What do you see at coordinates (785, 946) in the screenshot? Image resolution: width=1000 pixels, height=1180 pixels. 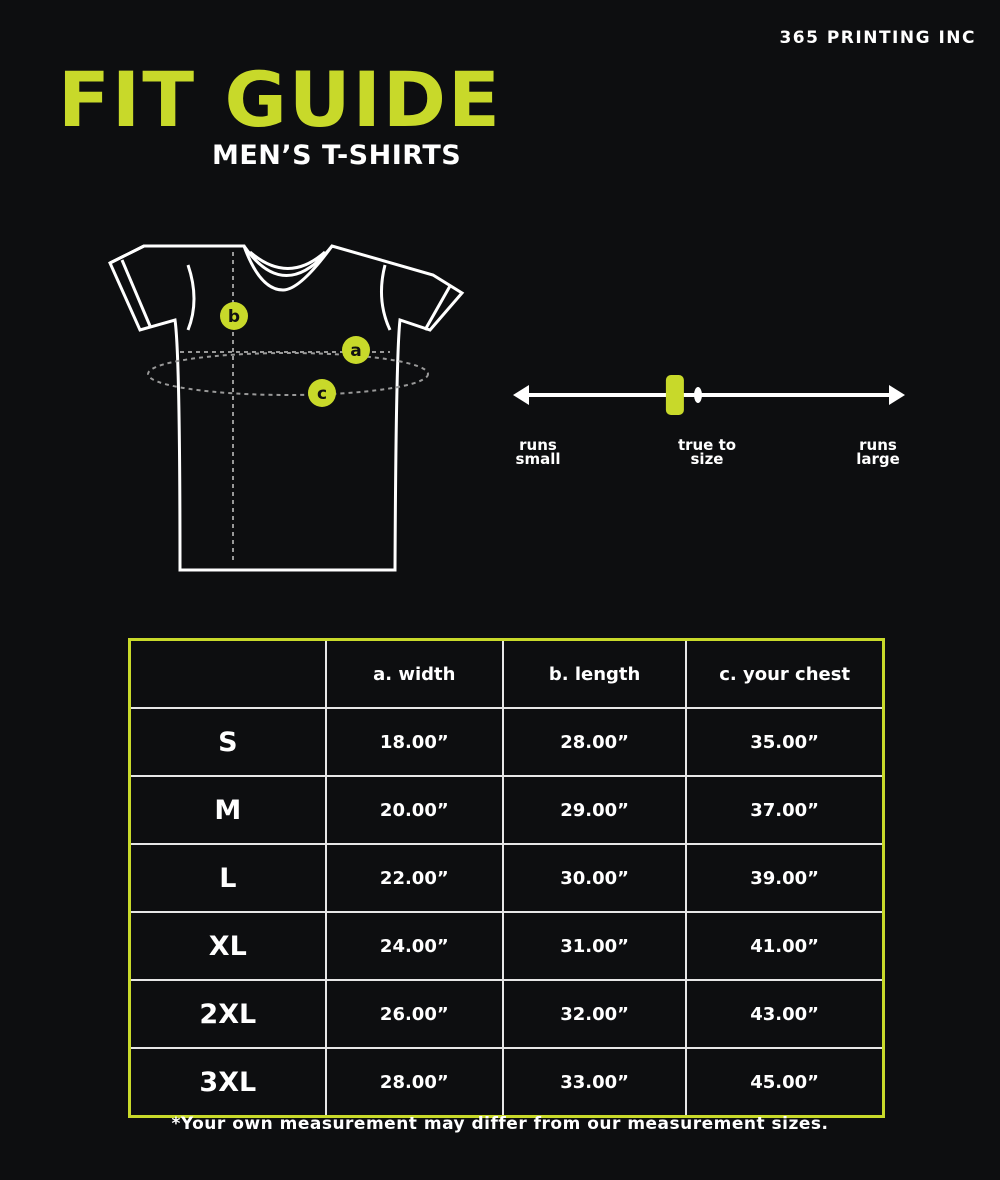 I see `cell-chest: 41.00”` at bounding box center [785, 946].